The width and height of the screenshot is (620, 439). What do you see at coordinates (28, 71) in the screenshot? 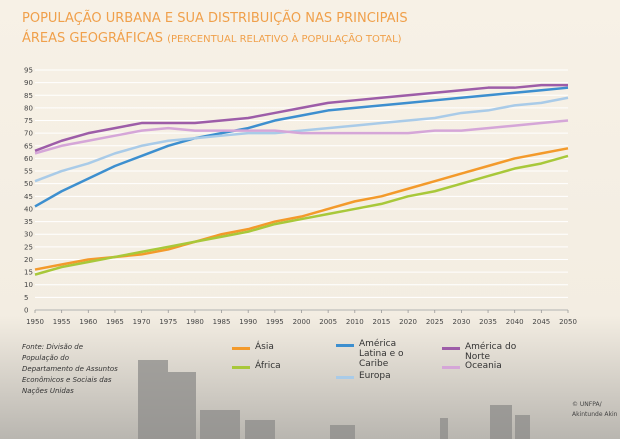
I see `y-tick-label: 95` at bounding box center [28, 71].